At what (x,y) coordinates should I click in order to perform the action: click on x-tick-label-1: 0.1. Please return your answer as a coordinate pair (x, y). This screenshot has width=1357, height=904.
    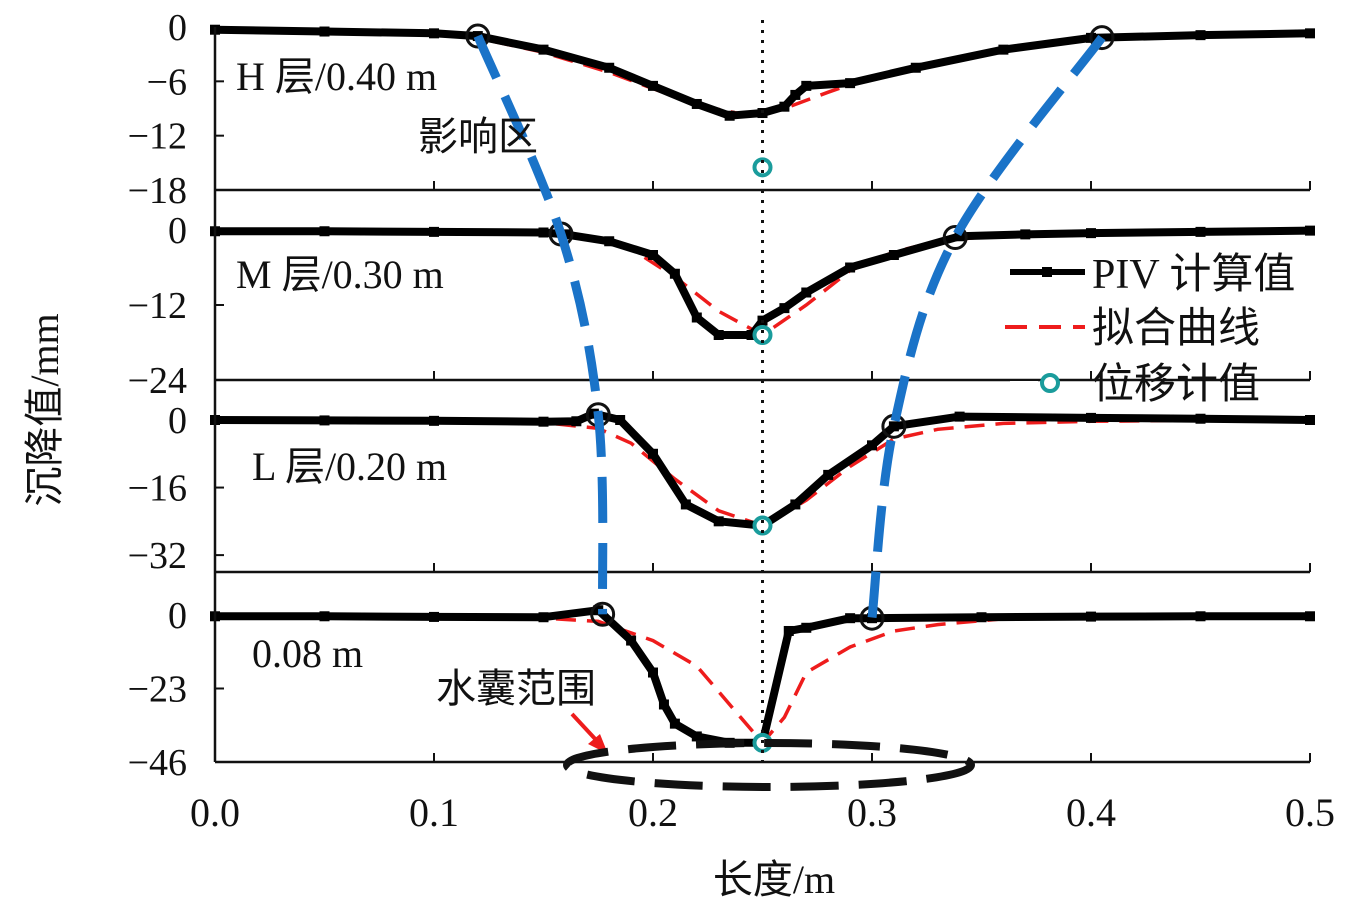
    Looking at the image, I should click on (434, 812).